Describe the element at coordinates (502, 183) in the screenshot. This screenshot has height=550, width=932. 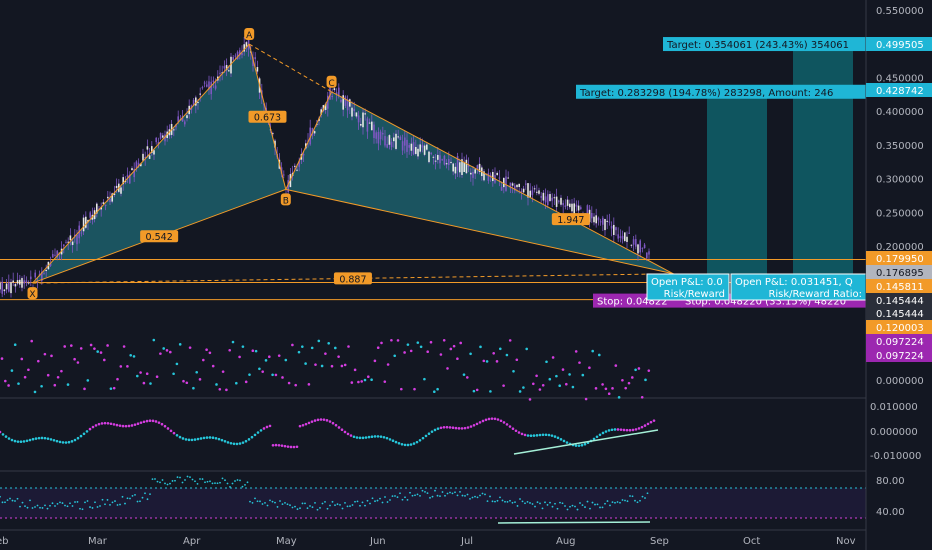
I see `pattern-line-cd` at that location.